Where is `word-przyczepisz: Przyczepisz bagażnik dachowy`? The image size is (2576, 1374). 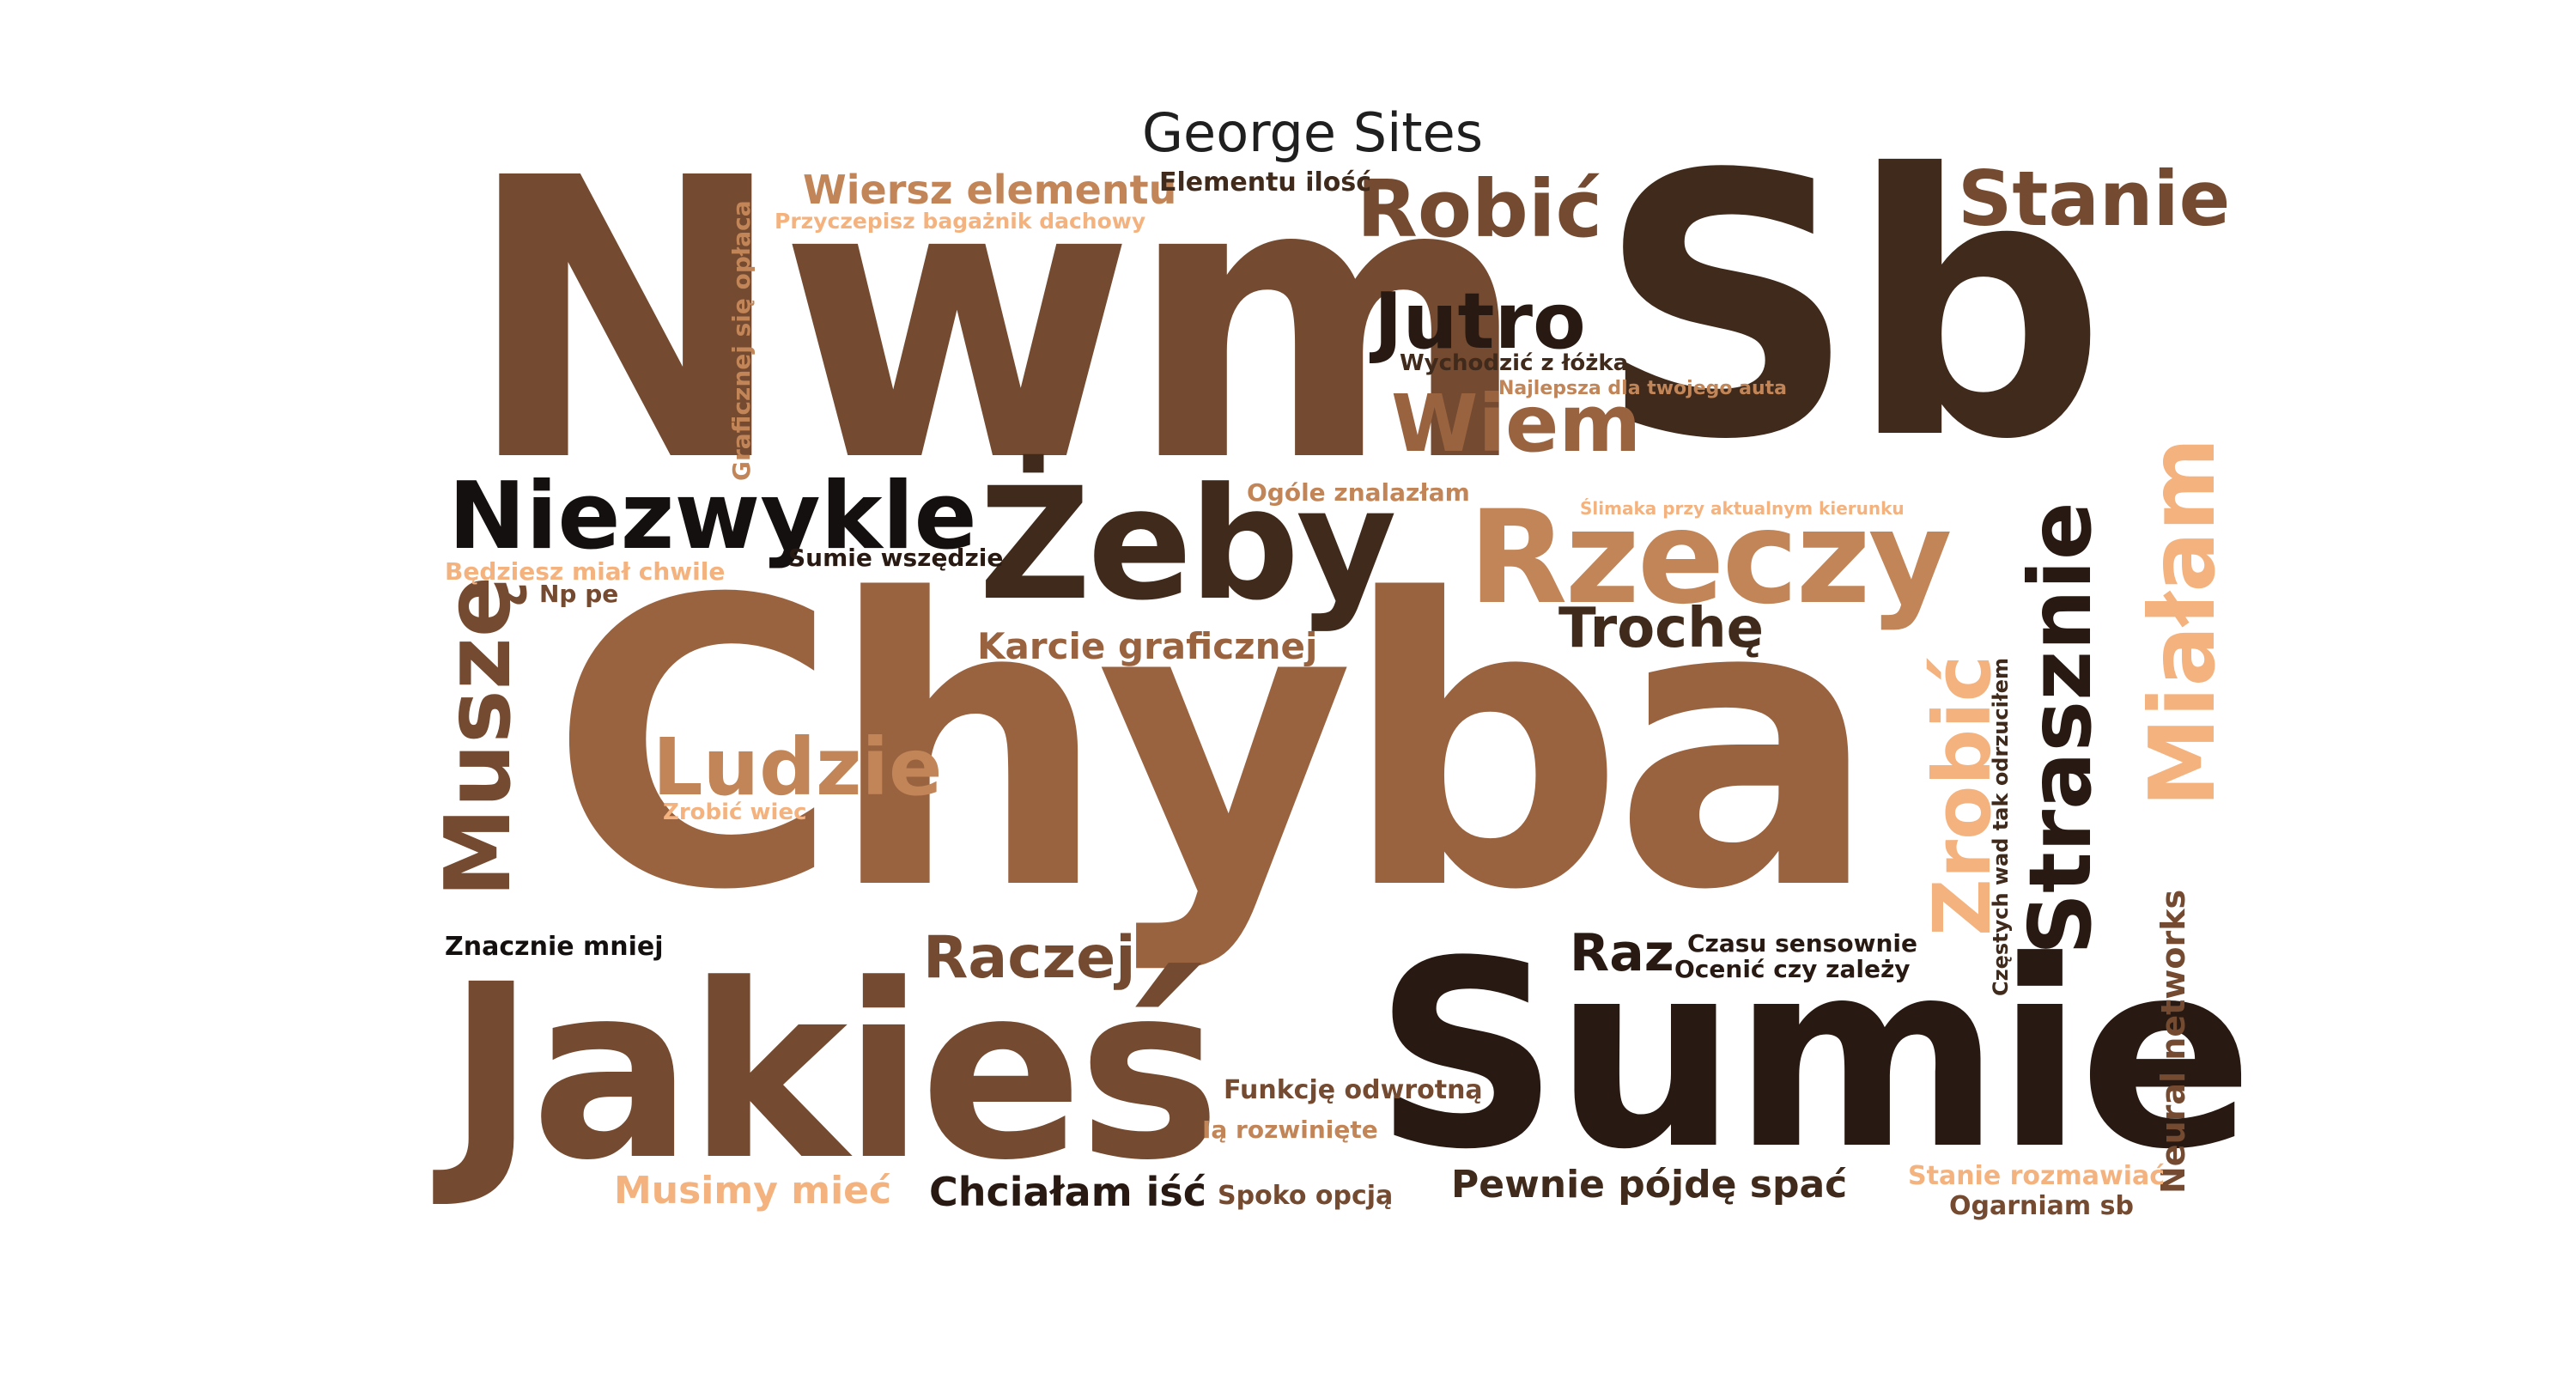 word-przyczepisz: Przyczepisz bagażnik dachowy is located at coordinates (961, 221).